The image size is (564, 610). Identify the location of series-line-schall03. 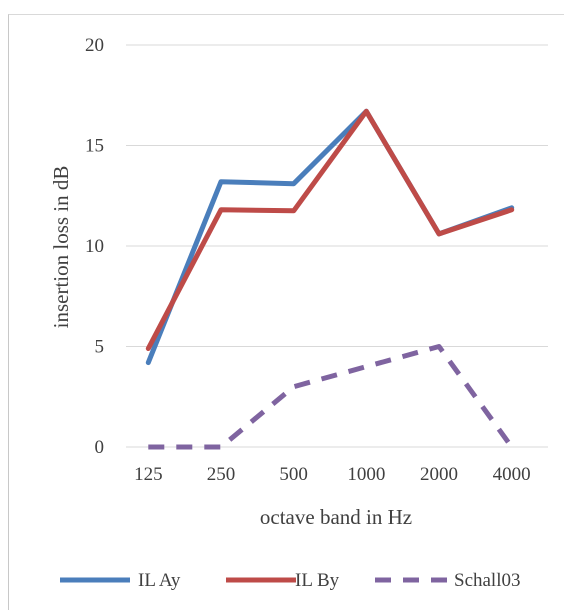
(331, 397).